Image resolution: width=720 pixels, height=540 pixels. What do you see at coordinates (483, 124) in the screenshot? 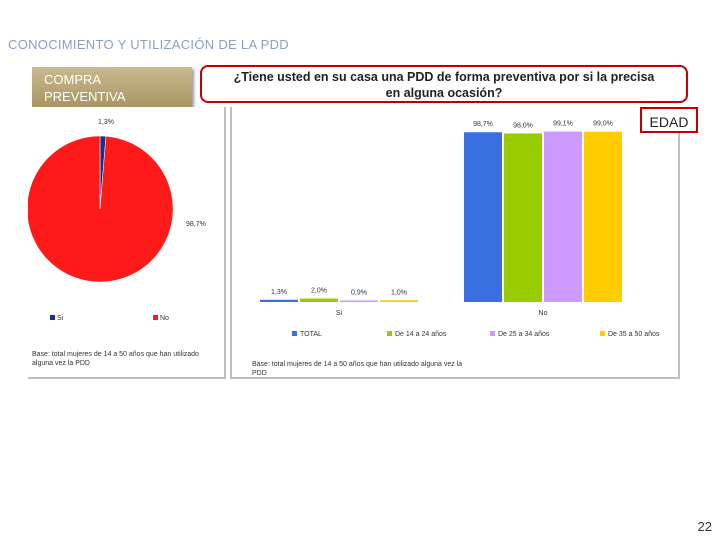
I see `bar-value-label: 98,7%` at bounding box center [483, 124].